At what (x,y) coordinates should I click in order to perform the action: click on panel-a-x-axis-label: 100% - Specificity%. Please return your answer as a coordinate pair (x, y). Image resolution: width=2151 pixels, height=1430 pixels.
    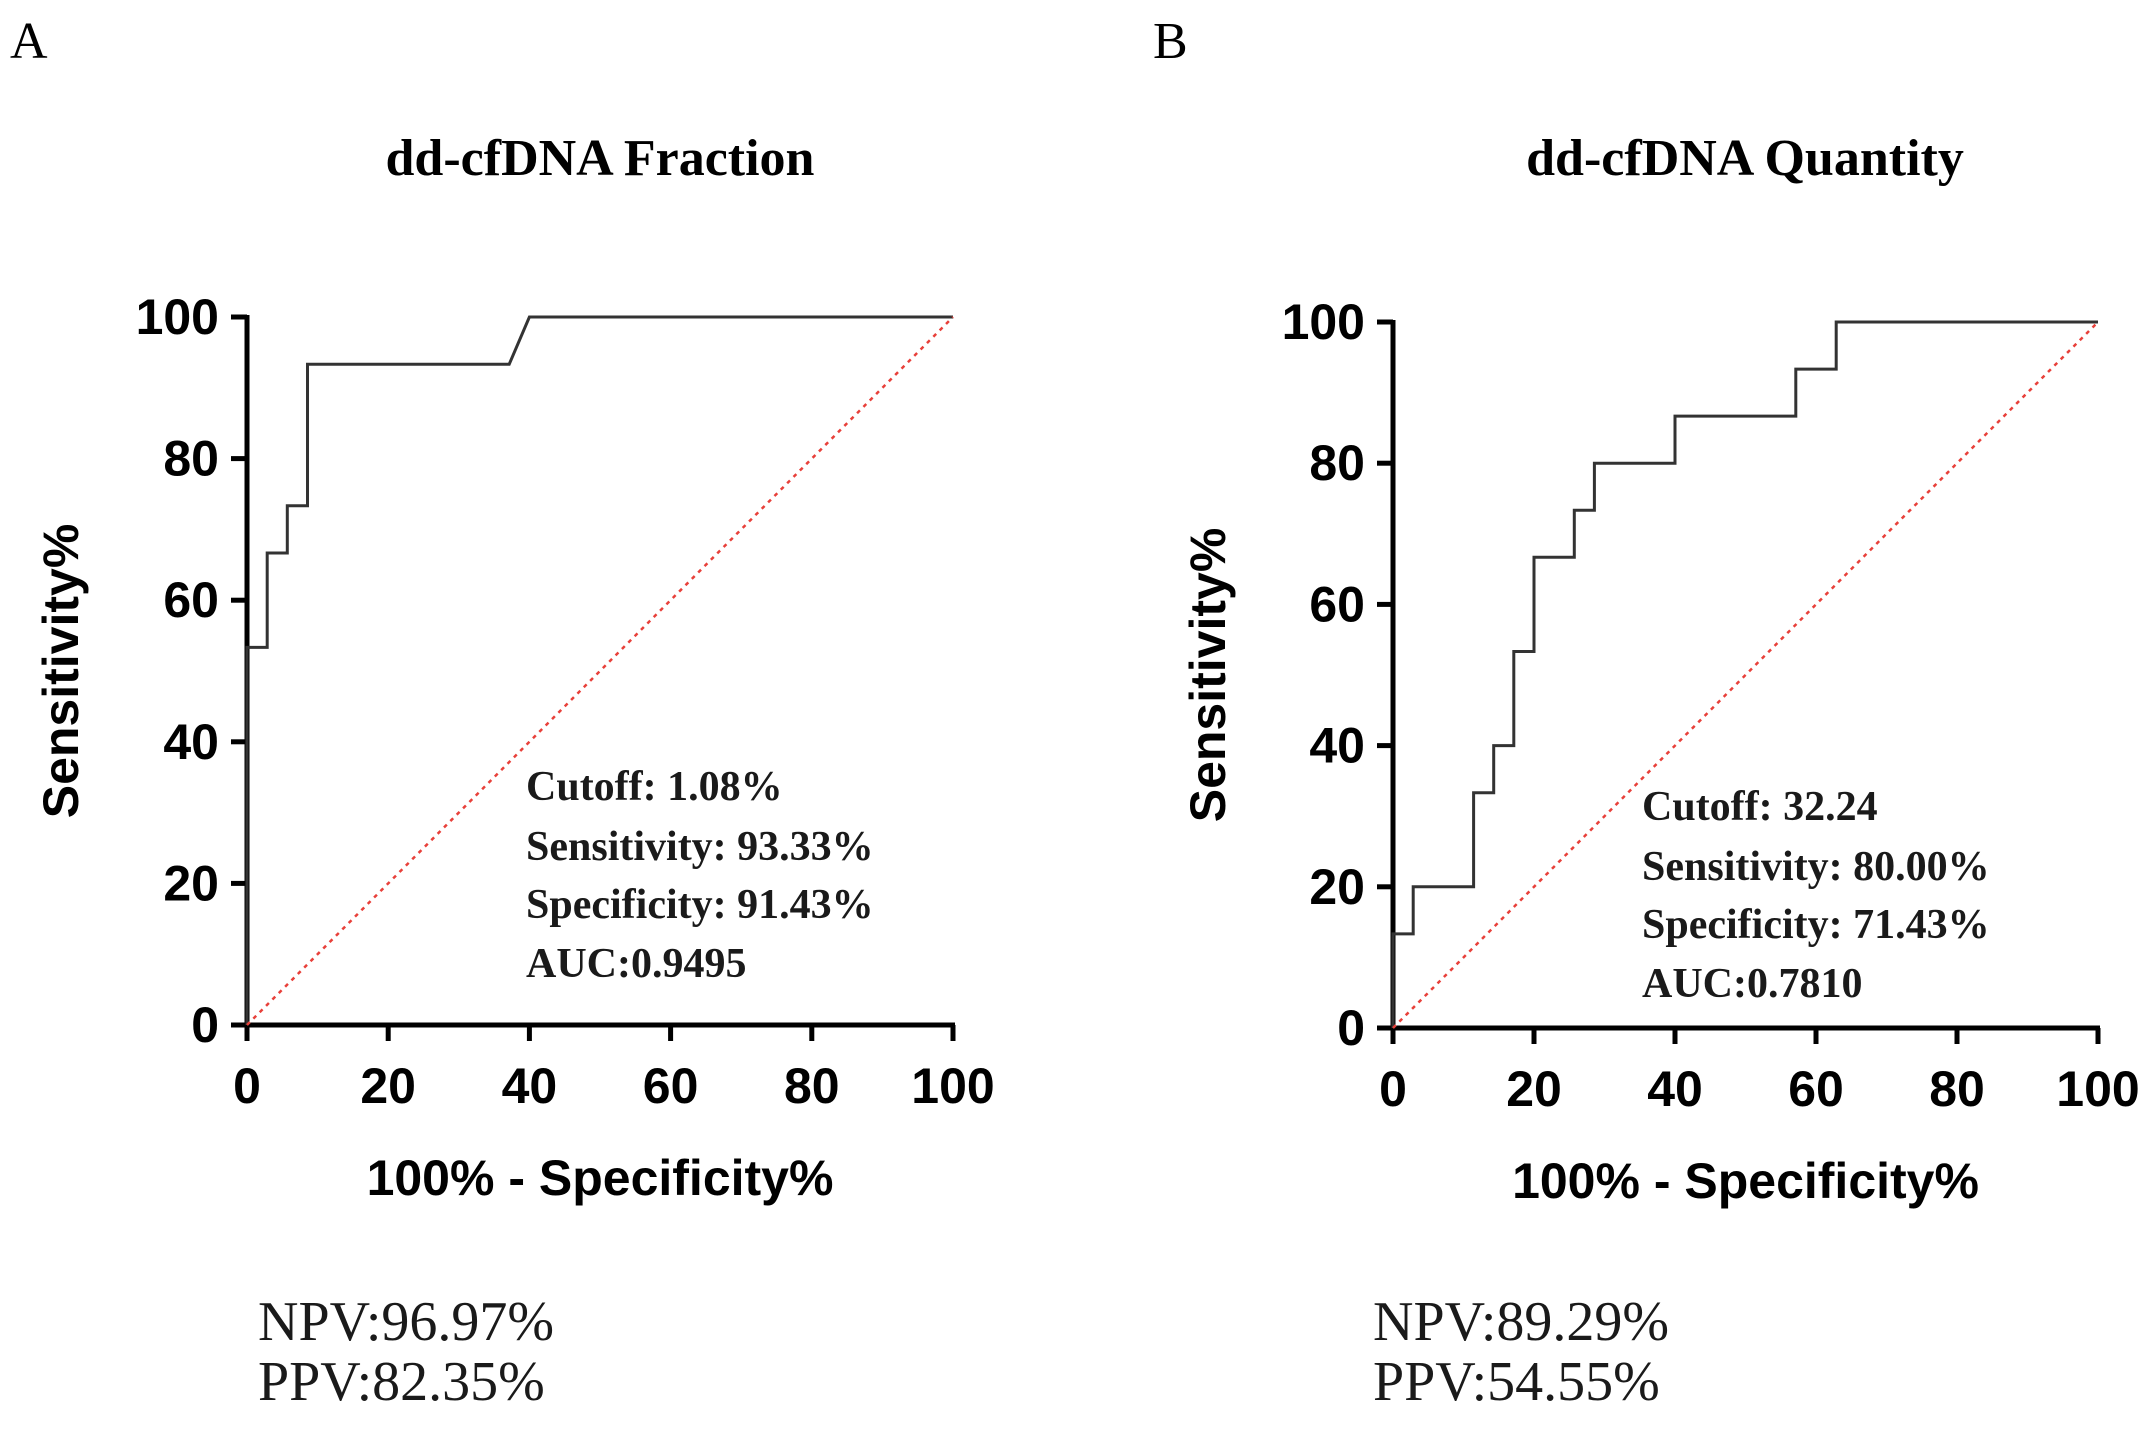
    Looking at the image, I should click on (600, 1178).